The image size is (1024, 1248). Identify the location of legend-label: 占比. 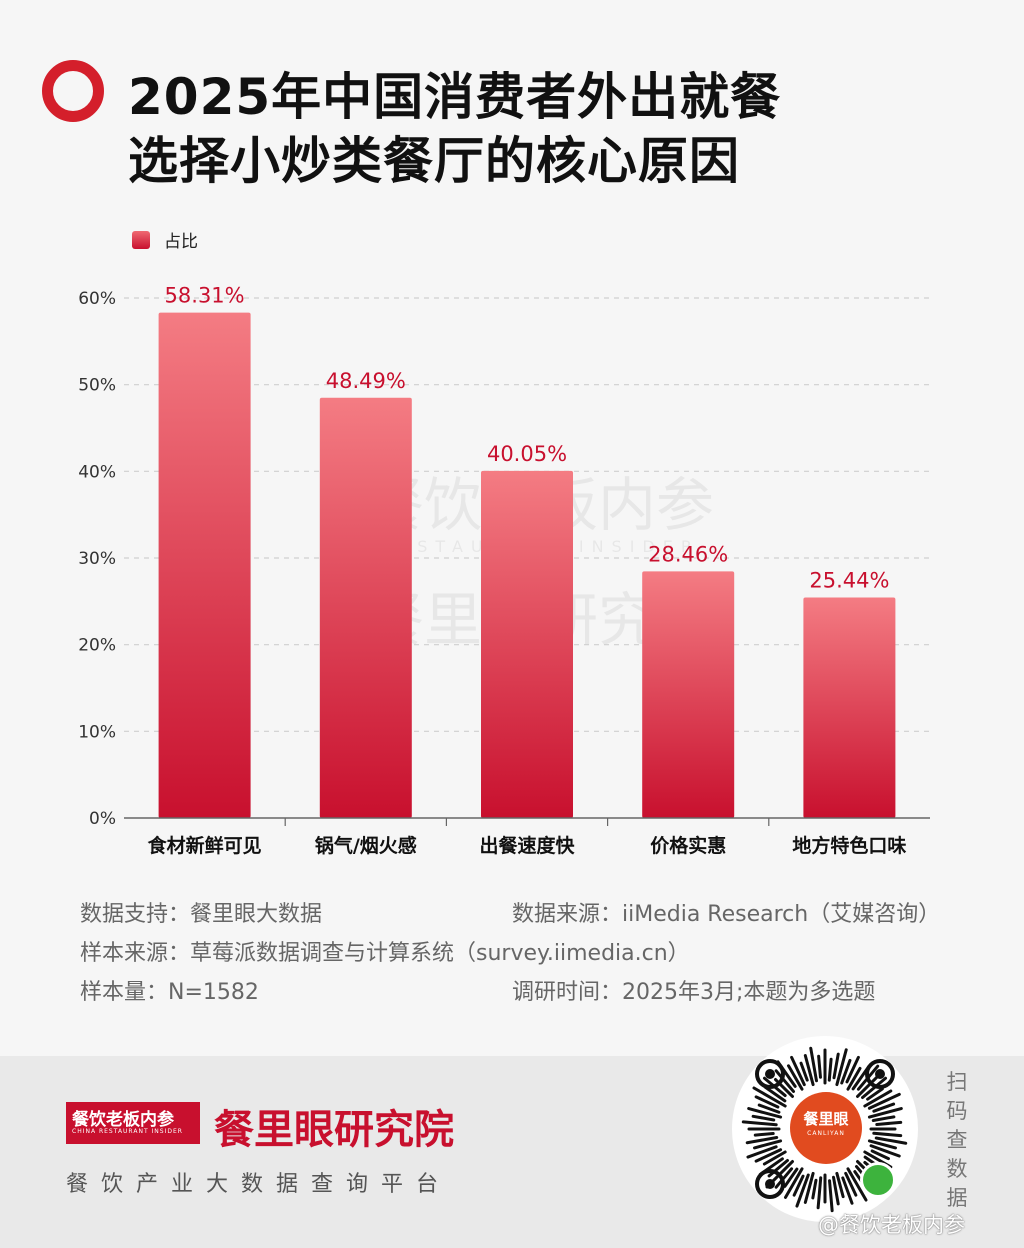
(181, 242).